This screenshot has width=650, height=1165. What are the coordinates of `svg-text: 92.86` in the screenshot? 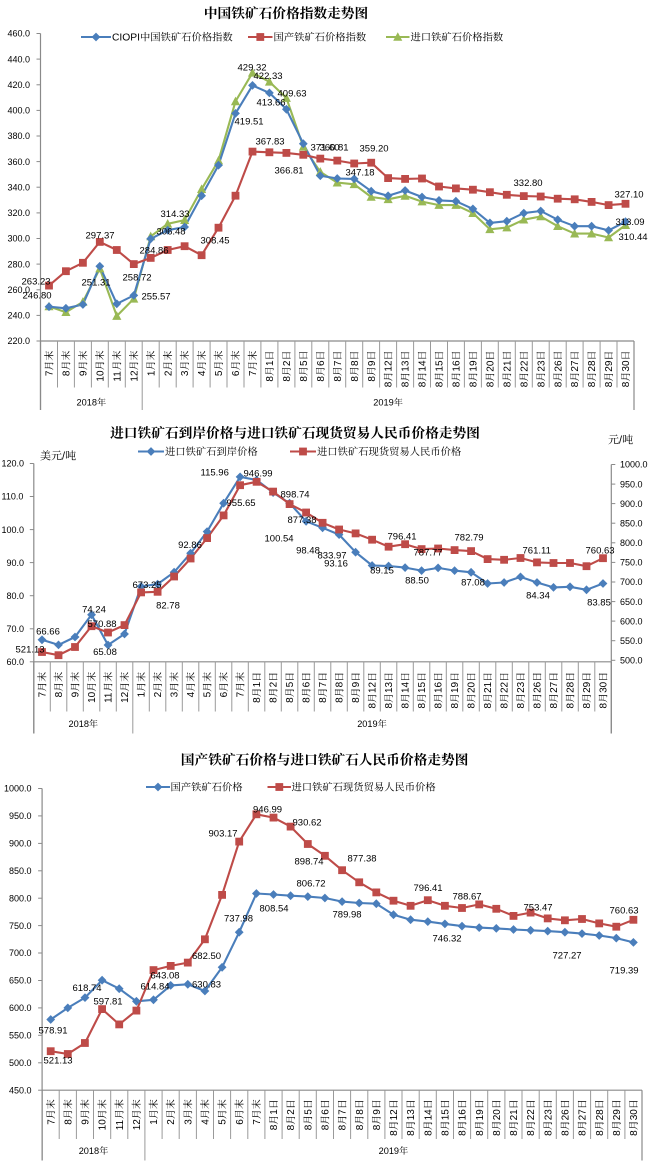 It's located at (190, 545).